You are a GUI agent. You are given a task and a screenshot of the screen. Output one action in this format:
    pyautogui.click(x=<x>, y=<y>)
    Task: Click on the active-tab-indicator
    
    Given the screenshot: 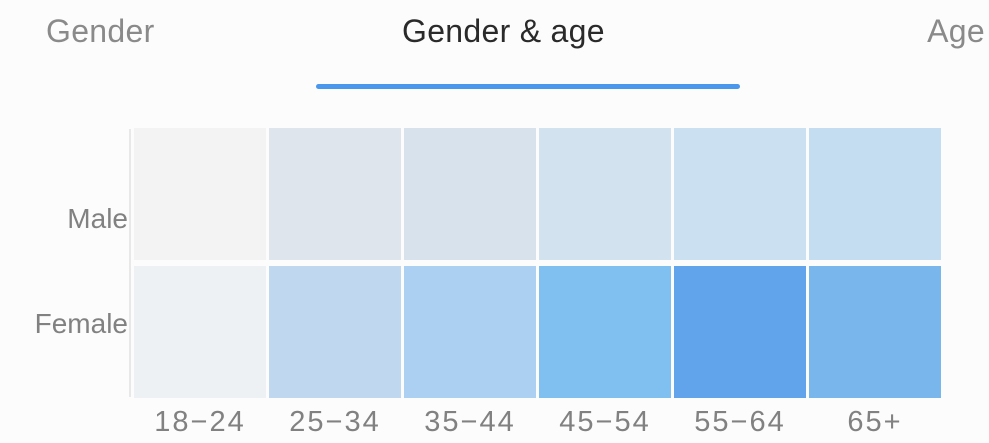 What is the action you would take?
    pyautogui.click(x=528, y=86)
    